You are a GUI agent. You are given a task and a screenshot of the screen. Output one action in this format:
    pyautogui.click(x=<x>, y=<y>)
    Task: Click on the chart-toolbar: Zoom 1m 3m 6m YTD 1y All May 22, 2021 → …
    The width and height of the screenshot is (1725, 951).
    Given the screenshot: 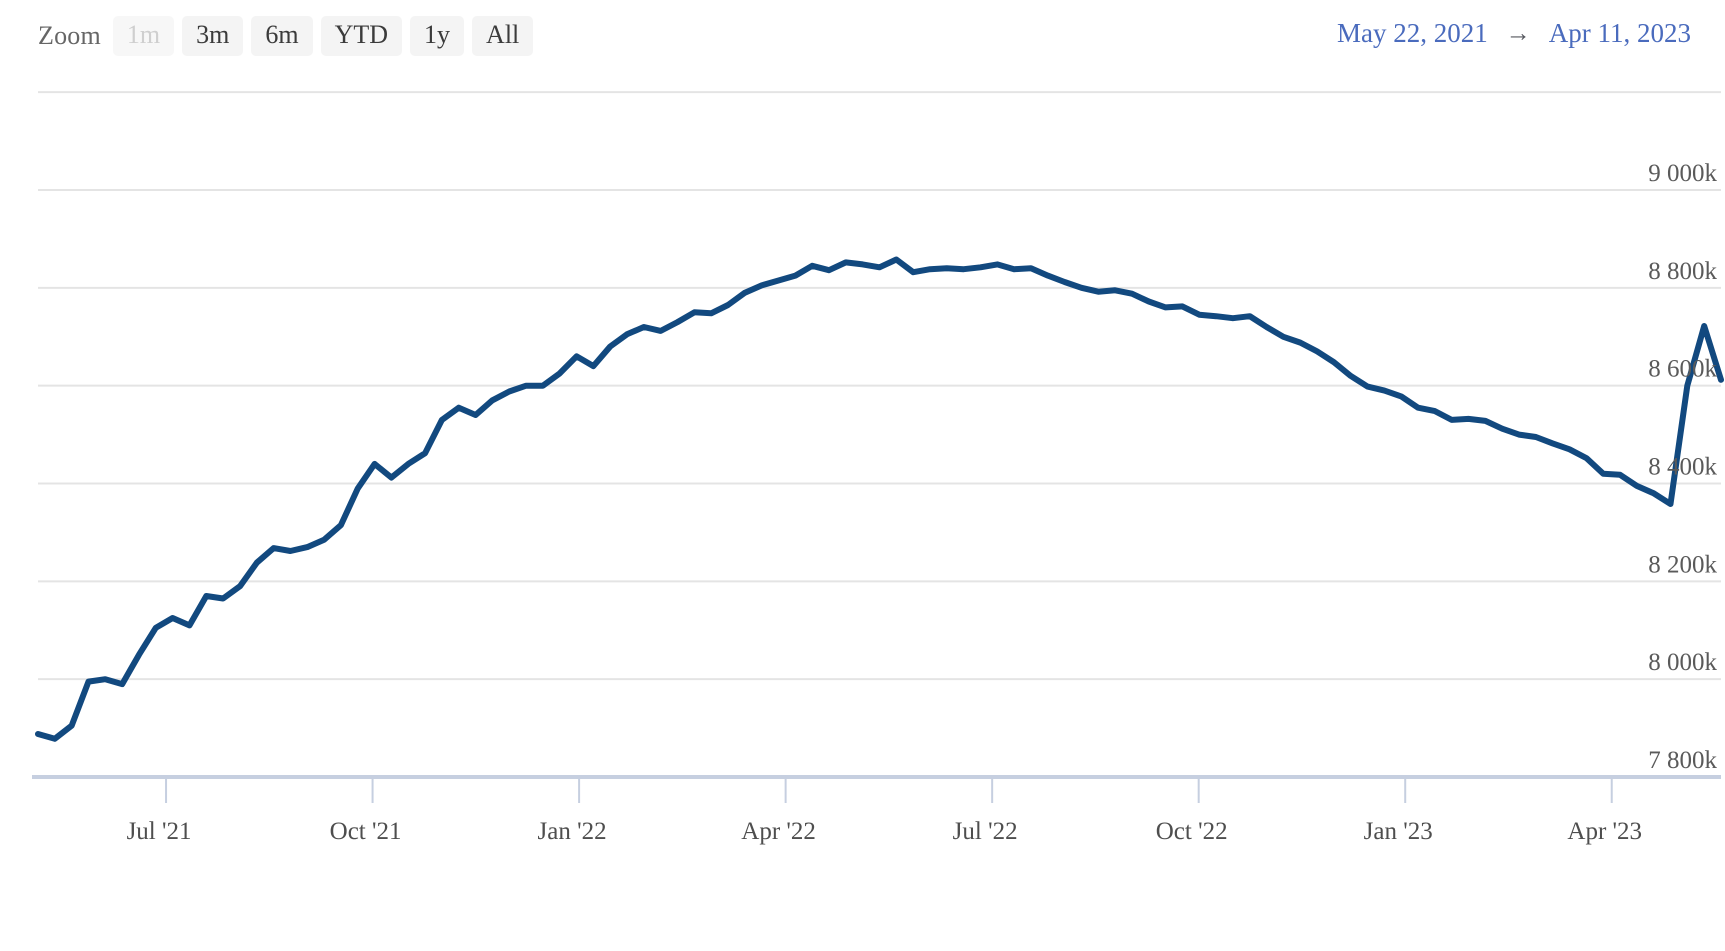 What is the action you would take?
    pyautogui.click(x=862, y=39)
    